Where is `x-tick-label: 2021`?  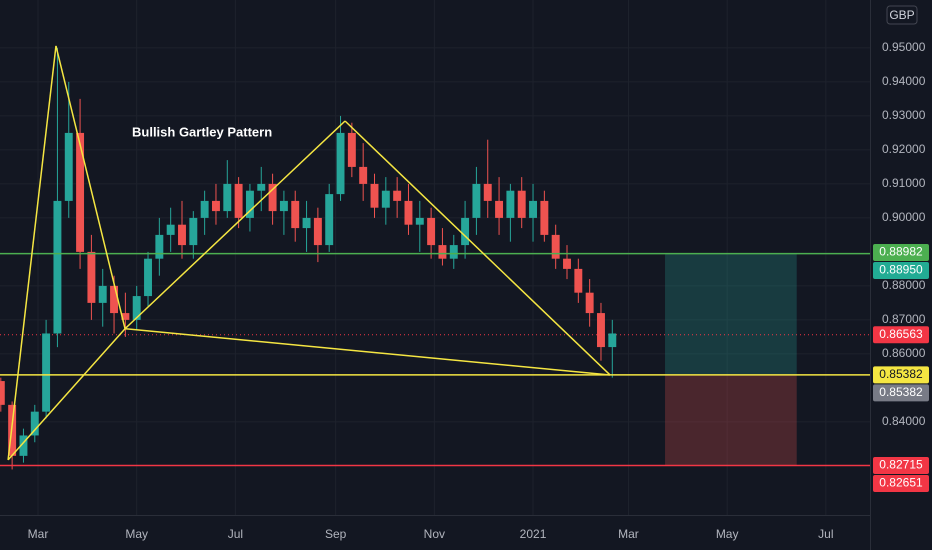 x-tick-label: 2021 is located at coordinates (533, 534).